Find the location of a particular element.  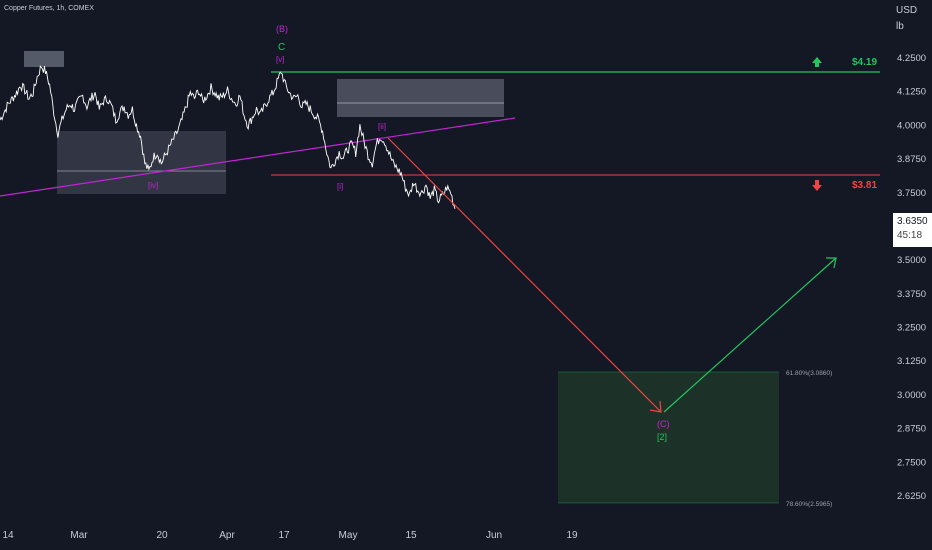

y-tick-label: 3.7500 is located at coordinates (911, 193).